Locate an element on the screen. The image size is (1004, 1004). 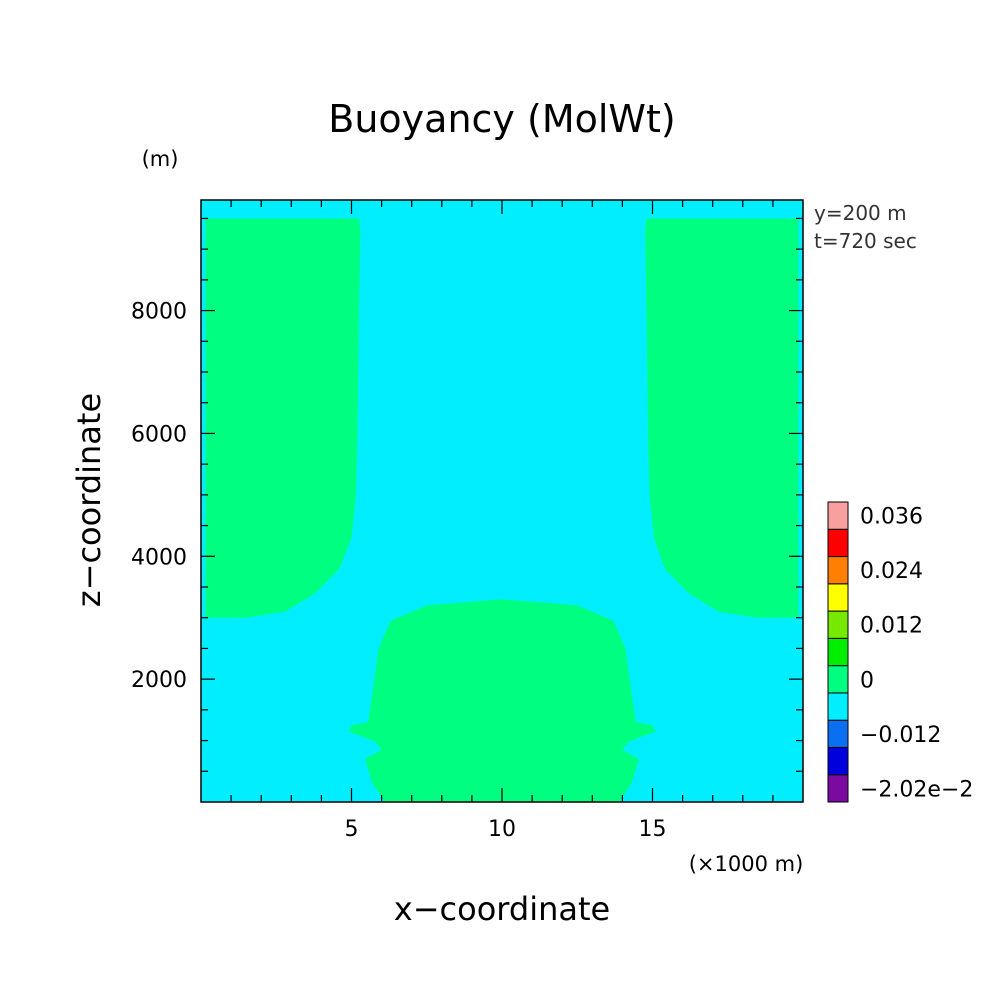
y-tick-label: 6000 is located at coordinates (159, 434).